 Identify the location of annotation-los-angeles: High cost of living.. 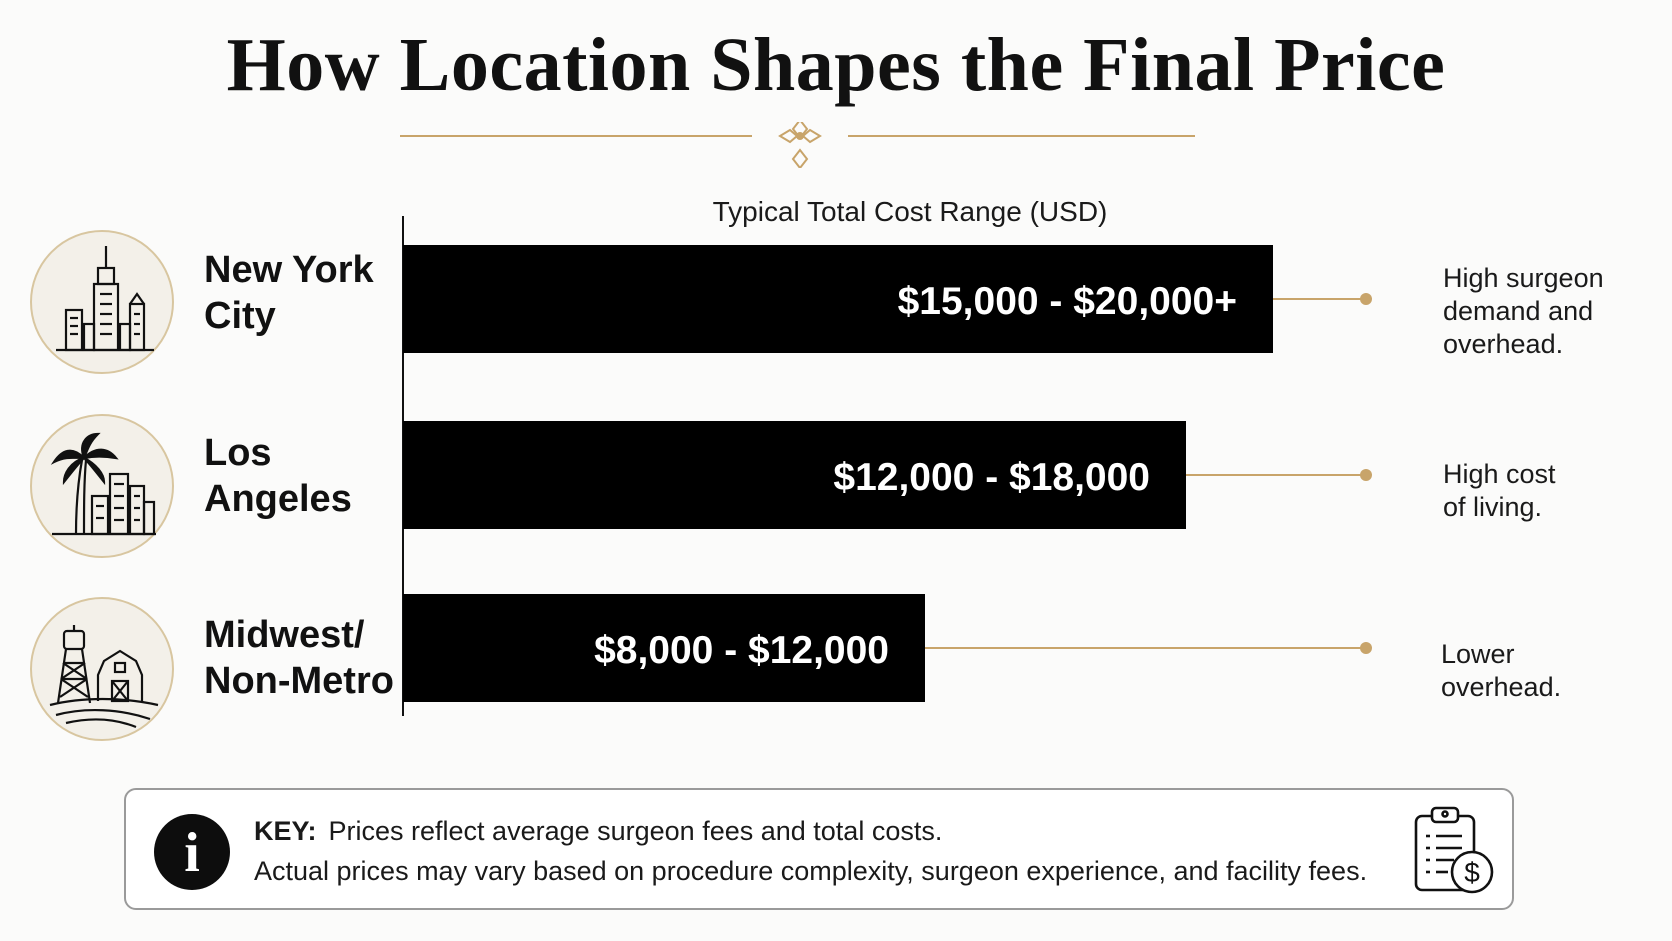
(1499, 490).